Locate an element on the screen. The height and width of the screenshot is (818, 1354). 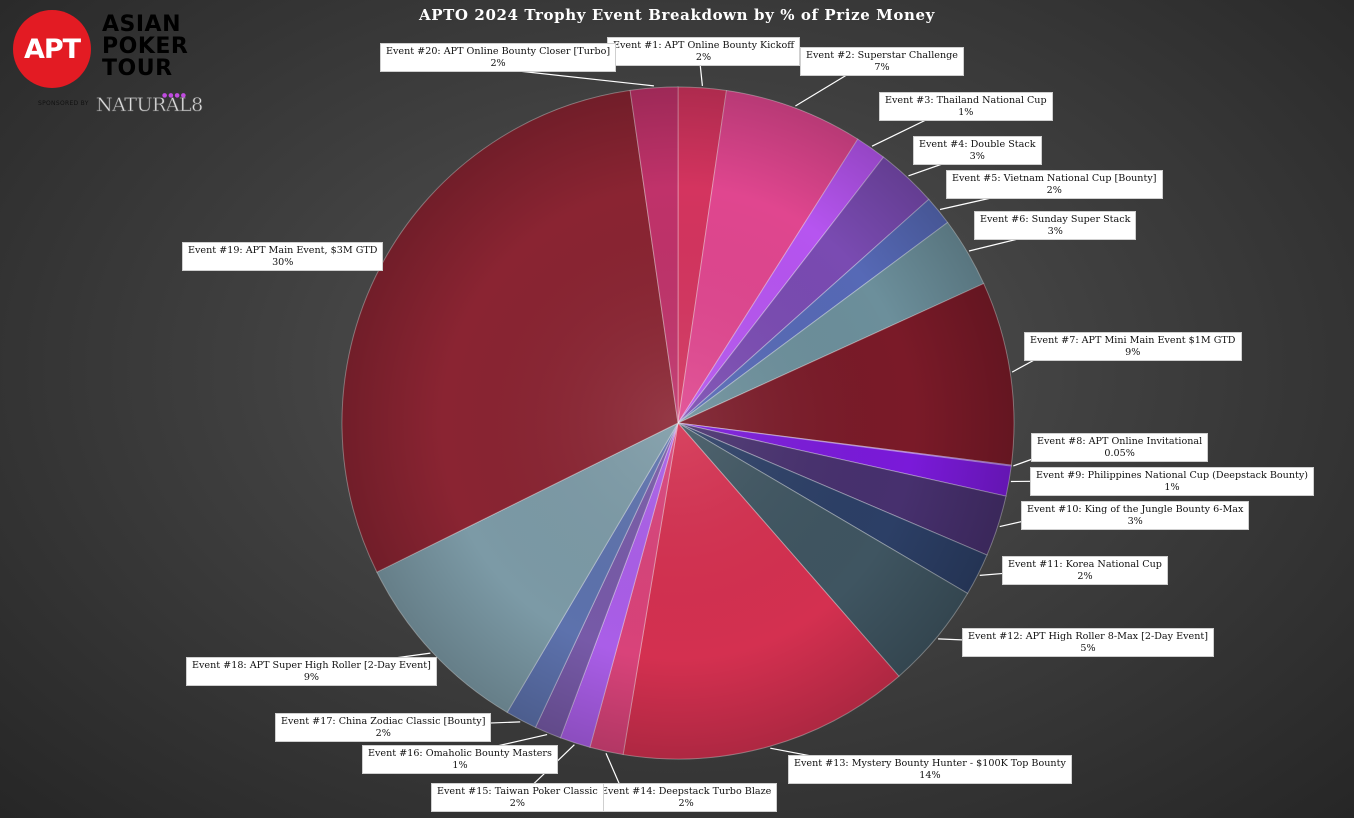
slice-label-percent: 5% is located at coordinates (1088, 648).